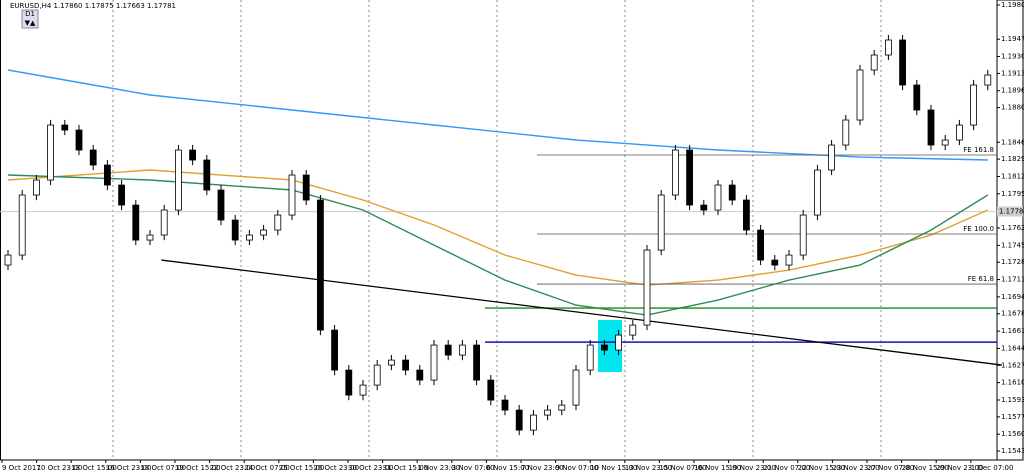 This screenshot has width=1024, height=475. Describe the element at coordinates (1012, 451) in the screenshot. I see `y-tick-label: 1.15435` at that location.